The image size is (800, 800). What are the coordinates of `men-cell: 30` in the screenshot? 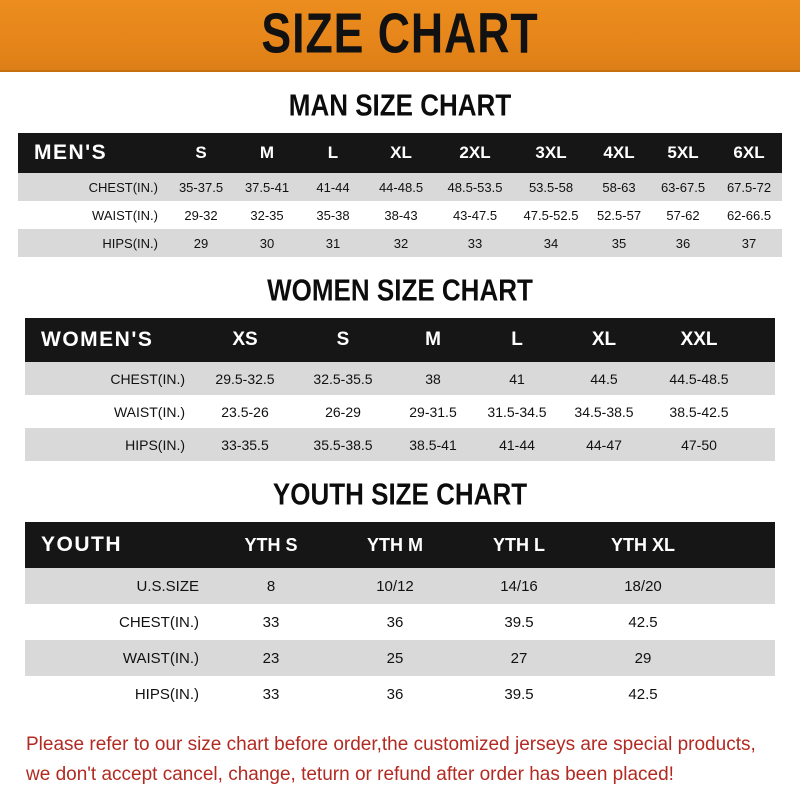 It's located at (267, 243).